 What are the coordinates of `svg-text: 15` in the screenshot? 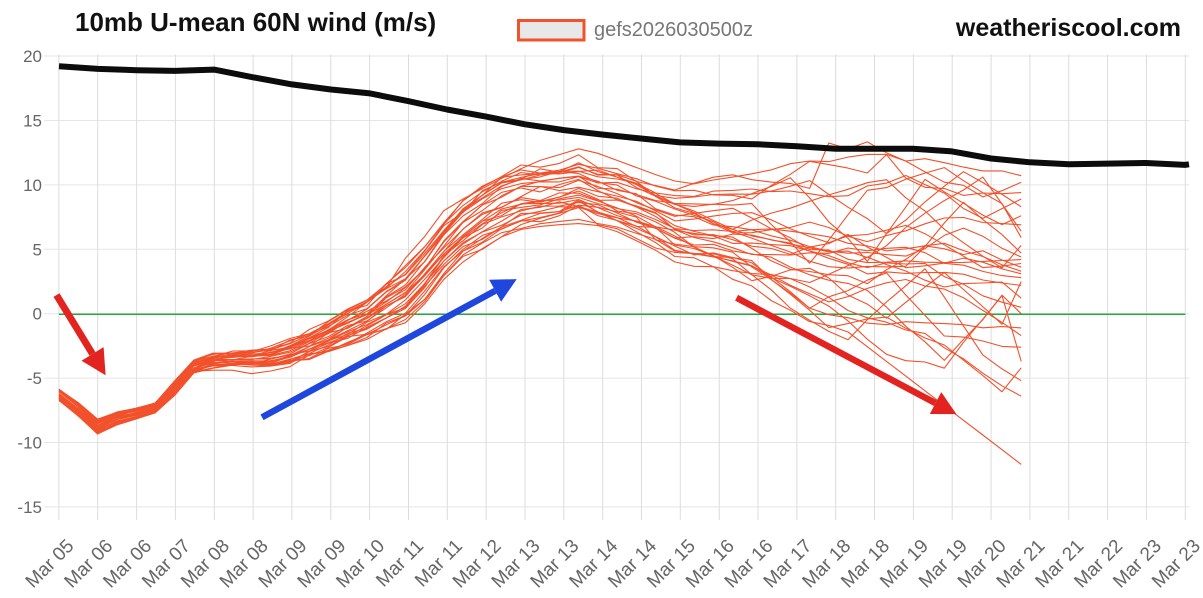 It's located at (32, 121).